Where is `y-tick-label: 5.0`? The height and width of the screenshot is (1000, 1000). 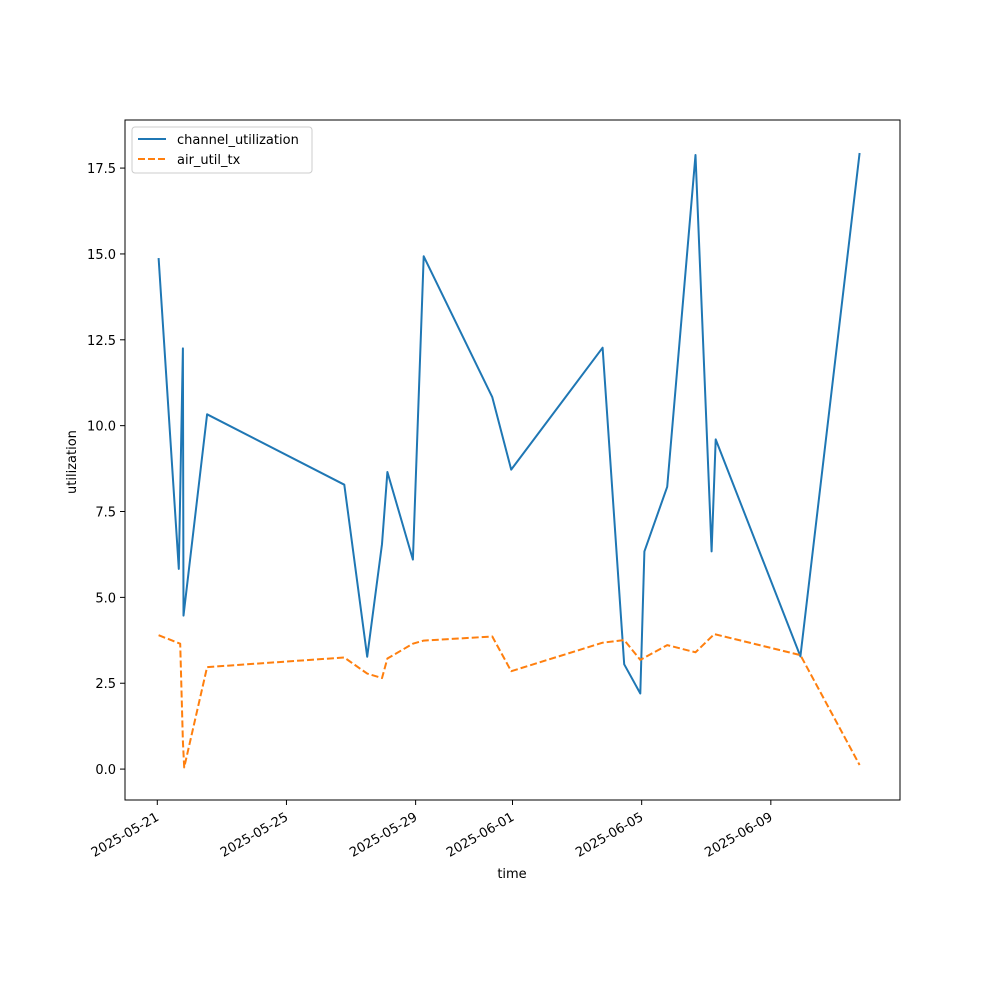 y-tick-label: 5.0 is located at coordinates (105, 598).